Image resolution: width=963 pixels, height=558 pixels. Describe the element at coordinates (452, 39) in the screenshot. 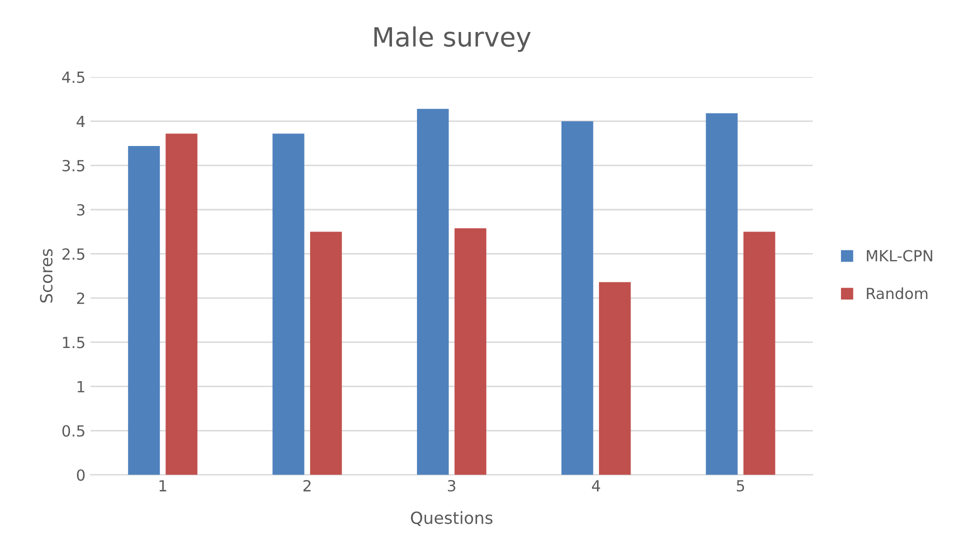

I see `chart-title: Male survey` at that location.